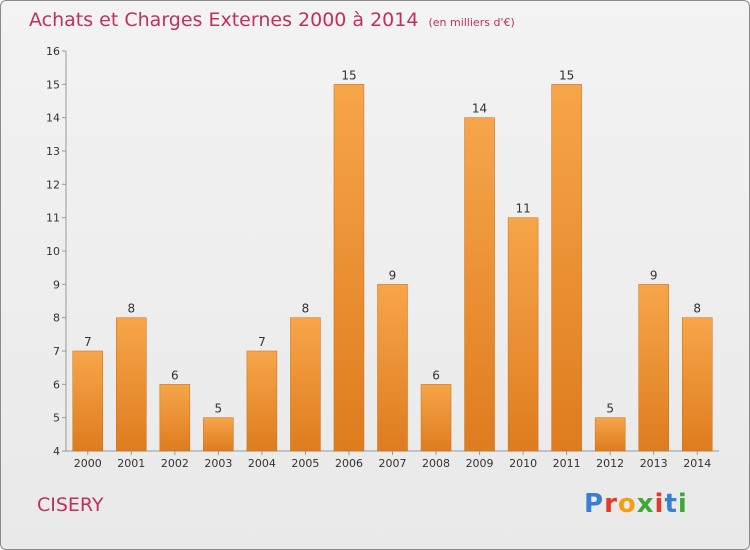 The width and height of the screenshot is (750, 550). I want to click on y-tick-label: 16, so click(53, 51).